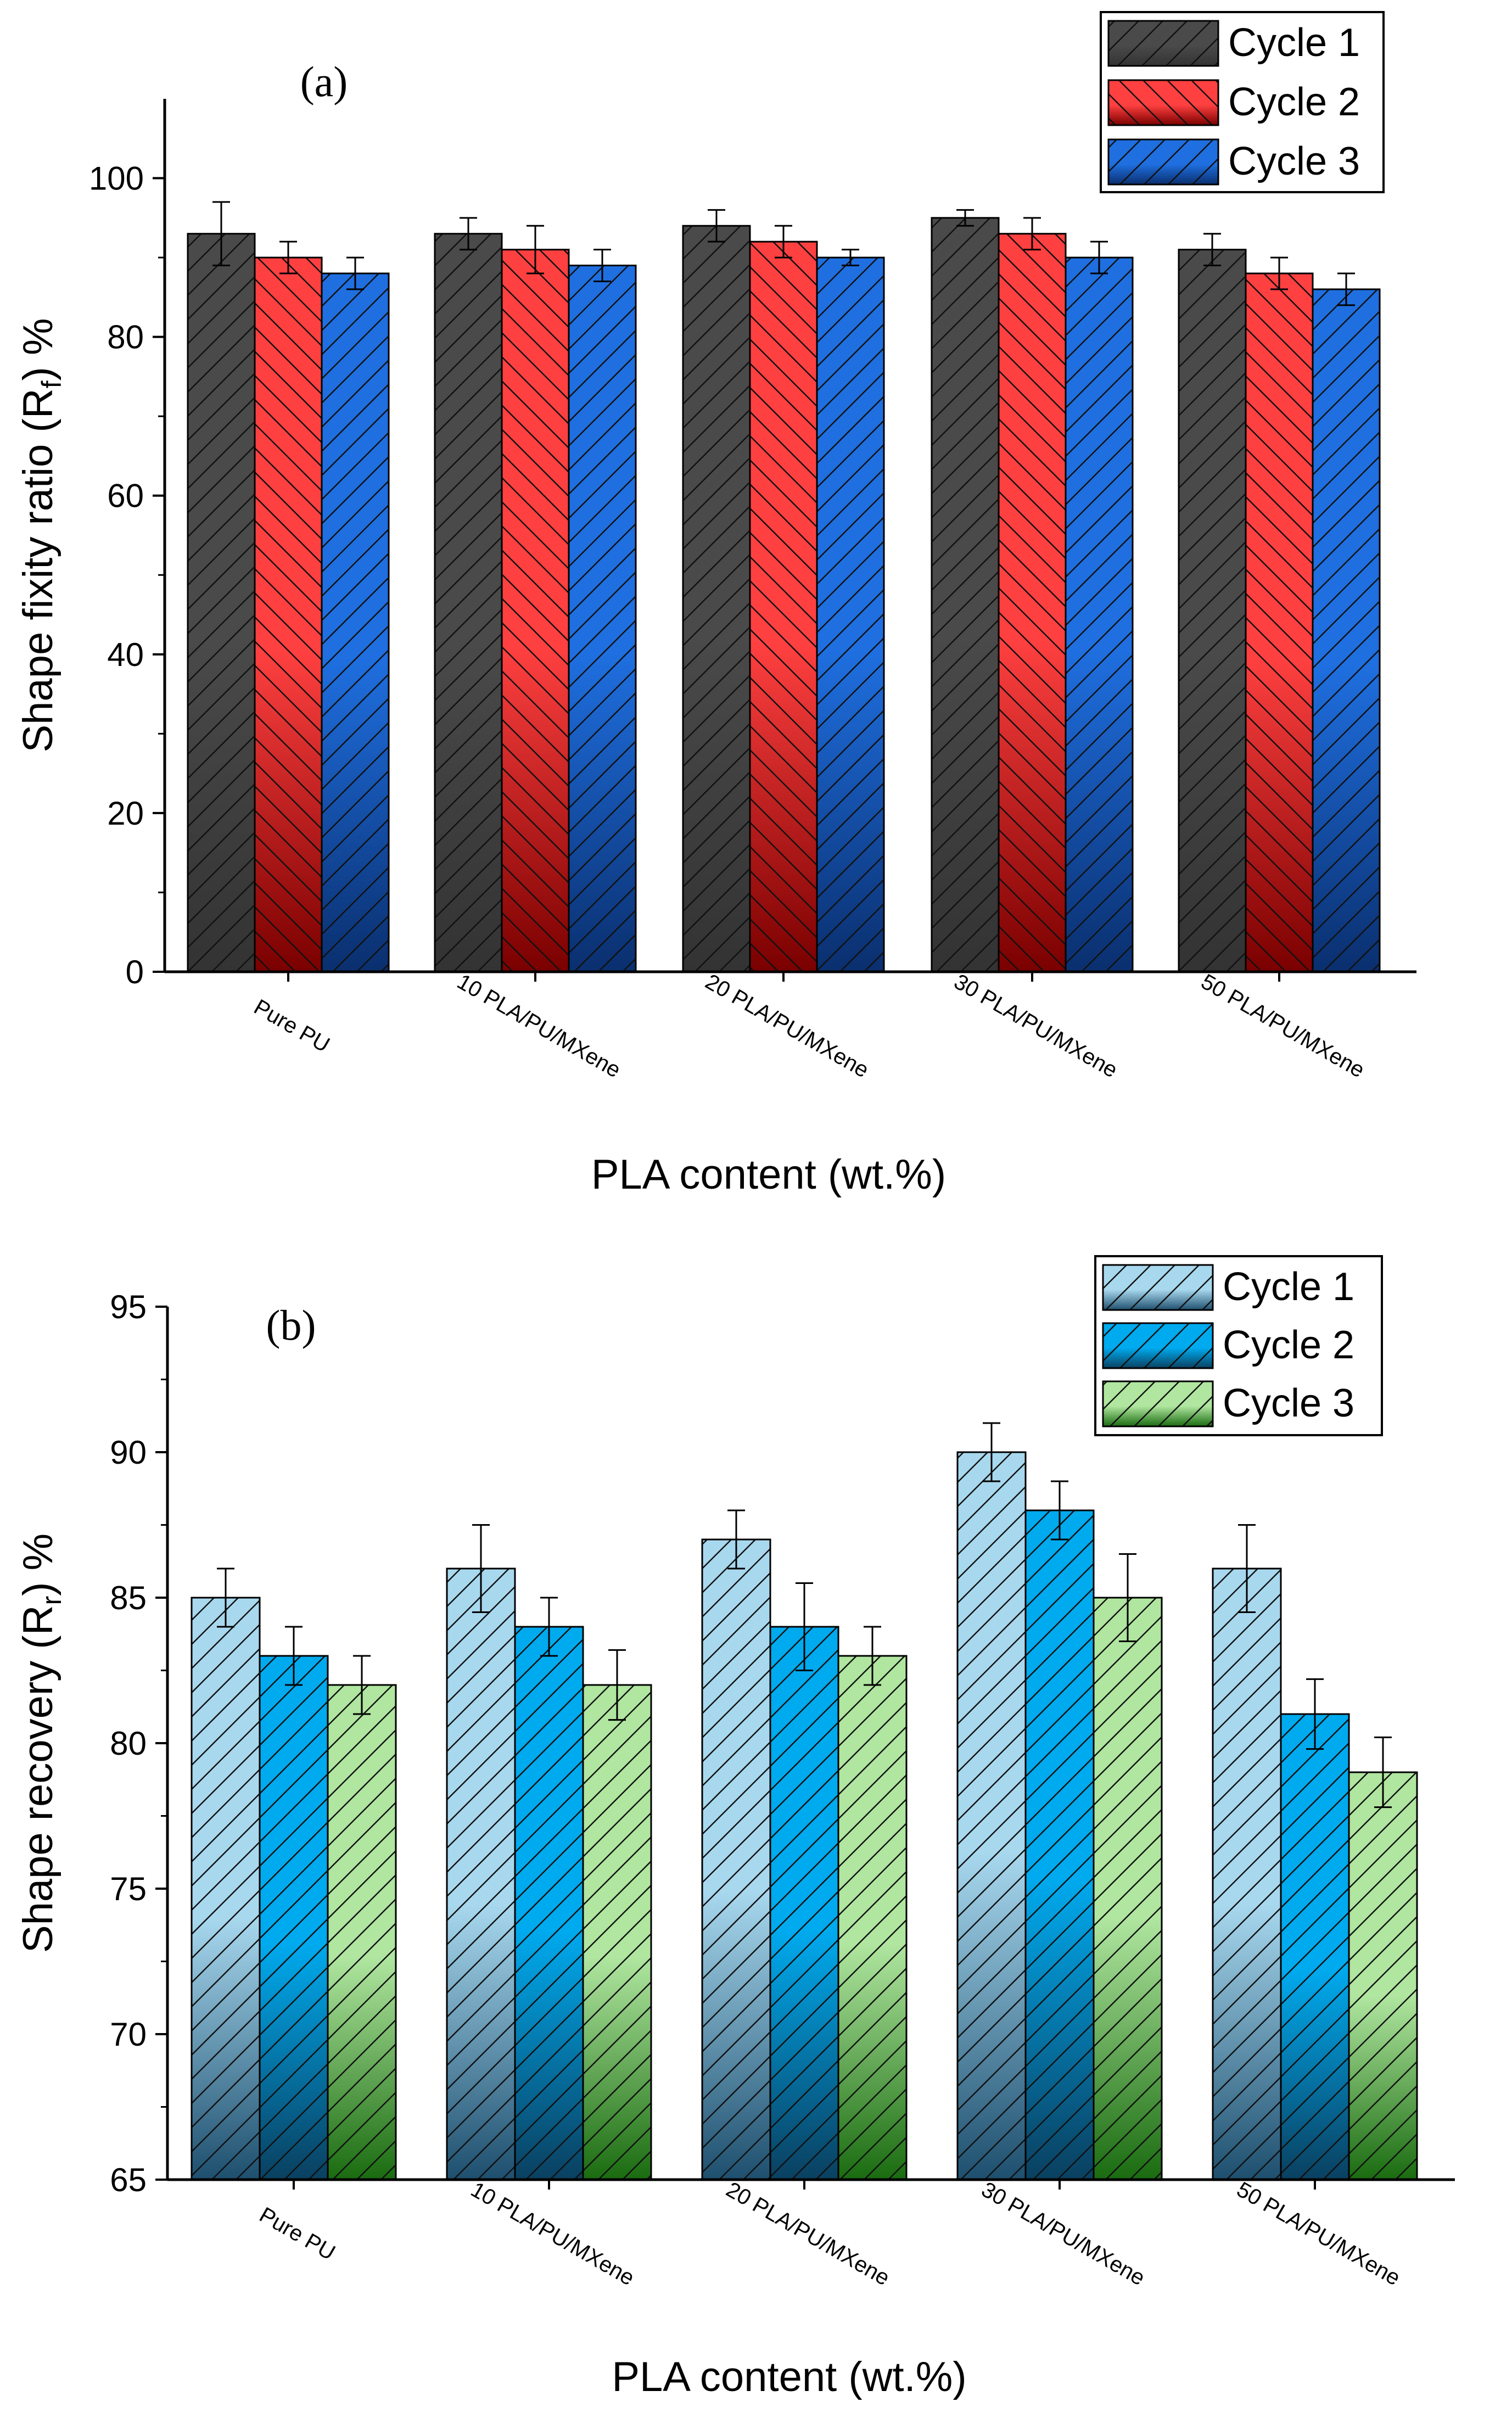 Image resolution: width=1512 pixels, height=2430 pixels. What do you see at coordinates (126, 496) in the screenshot?
I see `y-tick-label: 60` at bounding box center [126, 496].